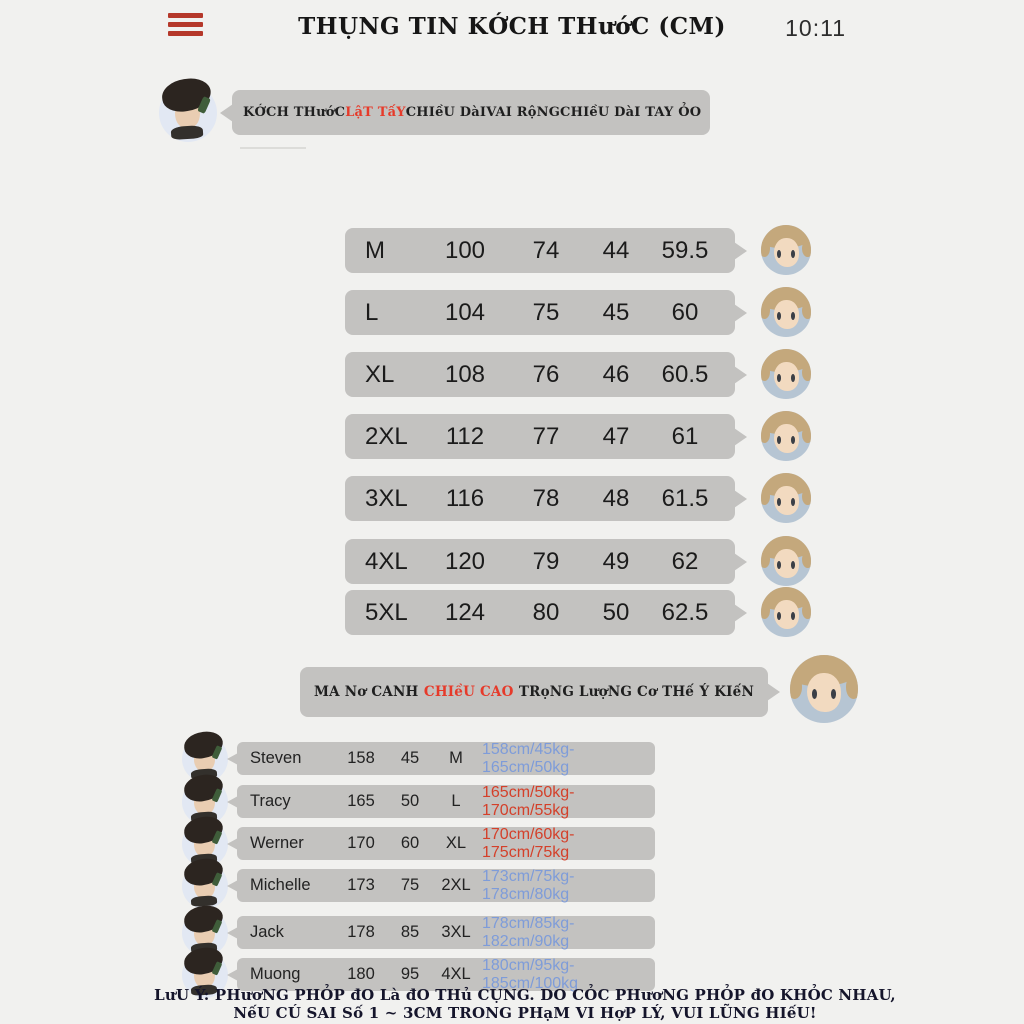  I want to click on size-label: M, so click(375, 250).